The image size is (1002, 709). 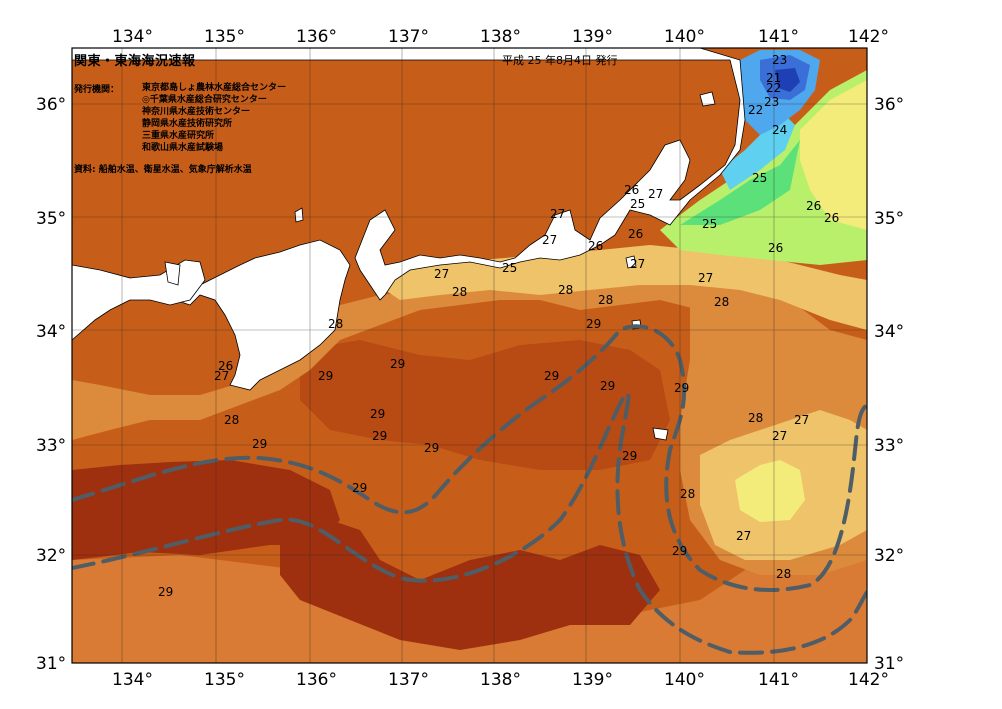 What do you see at coordinates (132, 37) in the screenshot?
I see `lon-label-top: 134°` at bounding box center [132, 37].